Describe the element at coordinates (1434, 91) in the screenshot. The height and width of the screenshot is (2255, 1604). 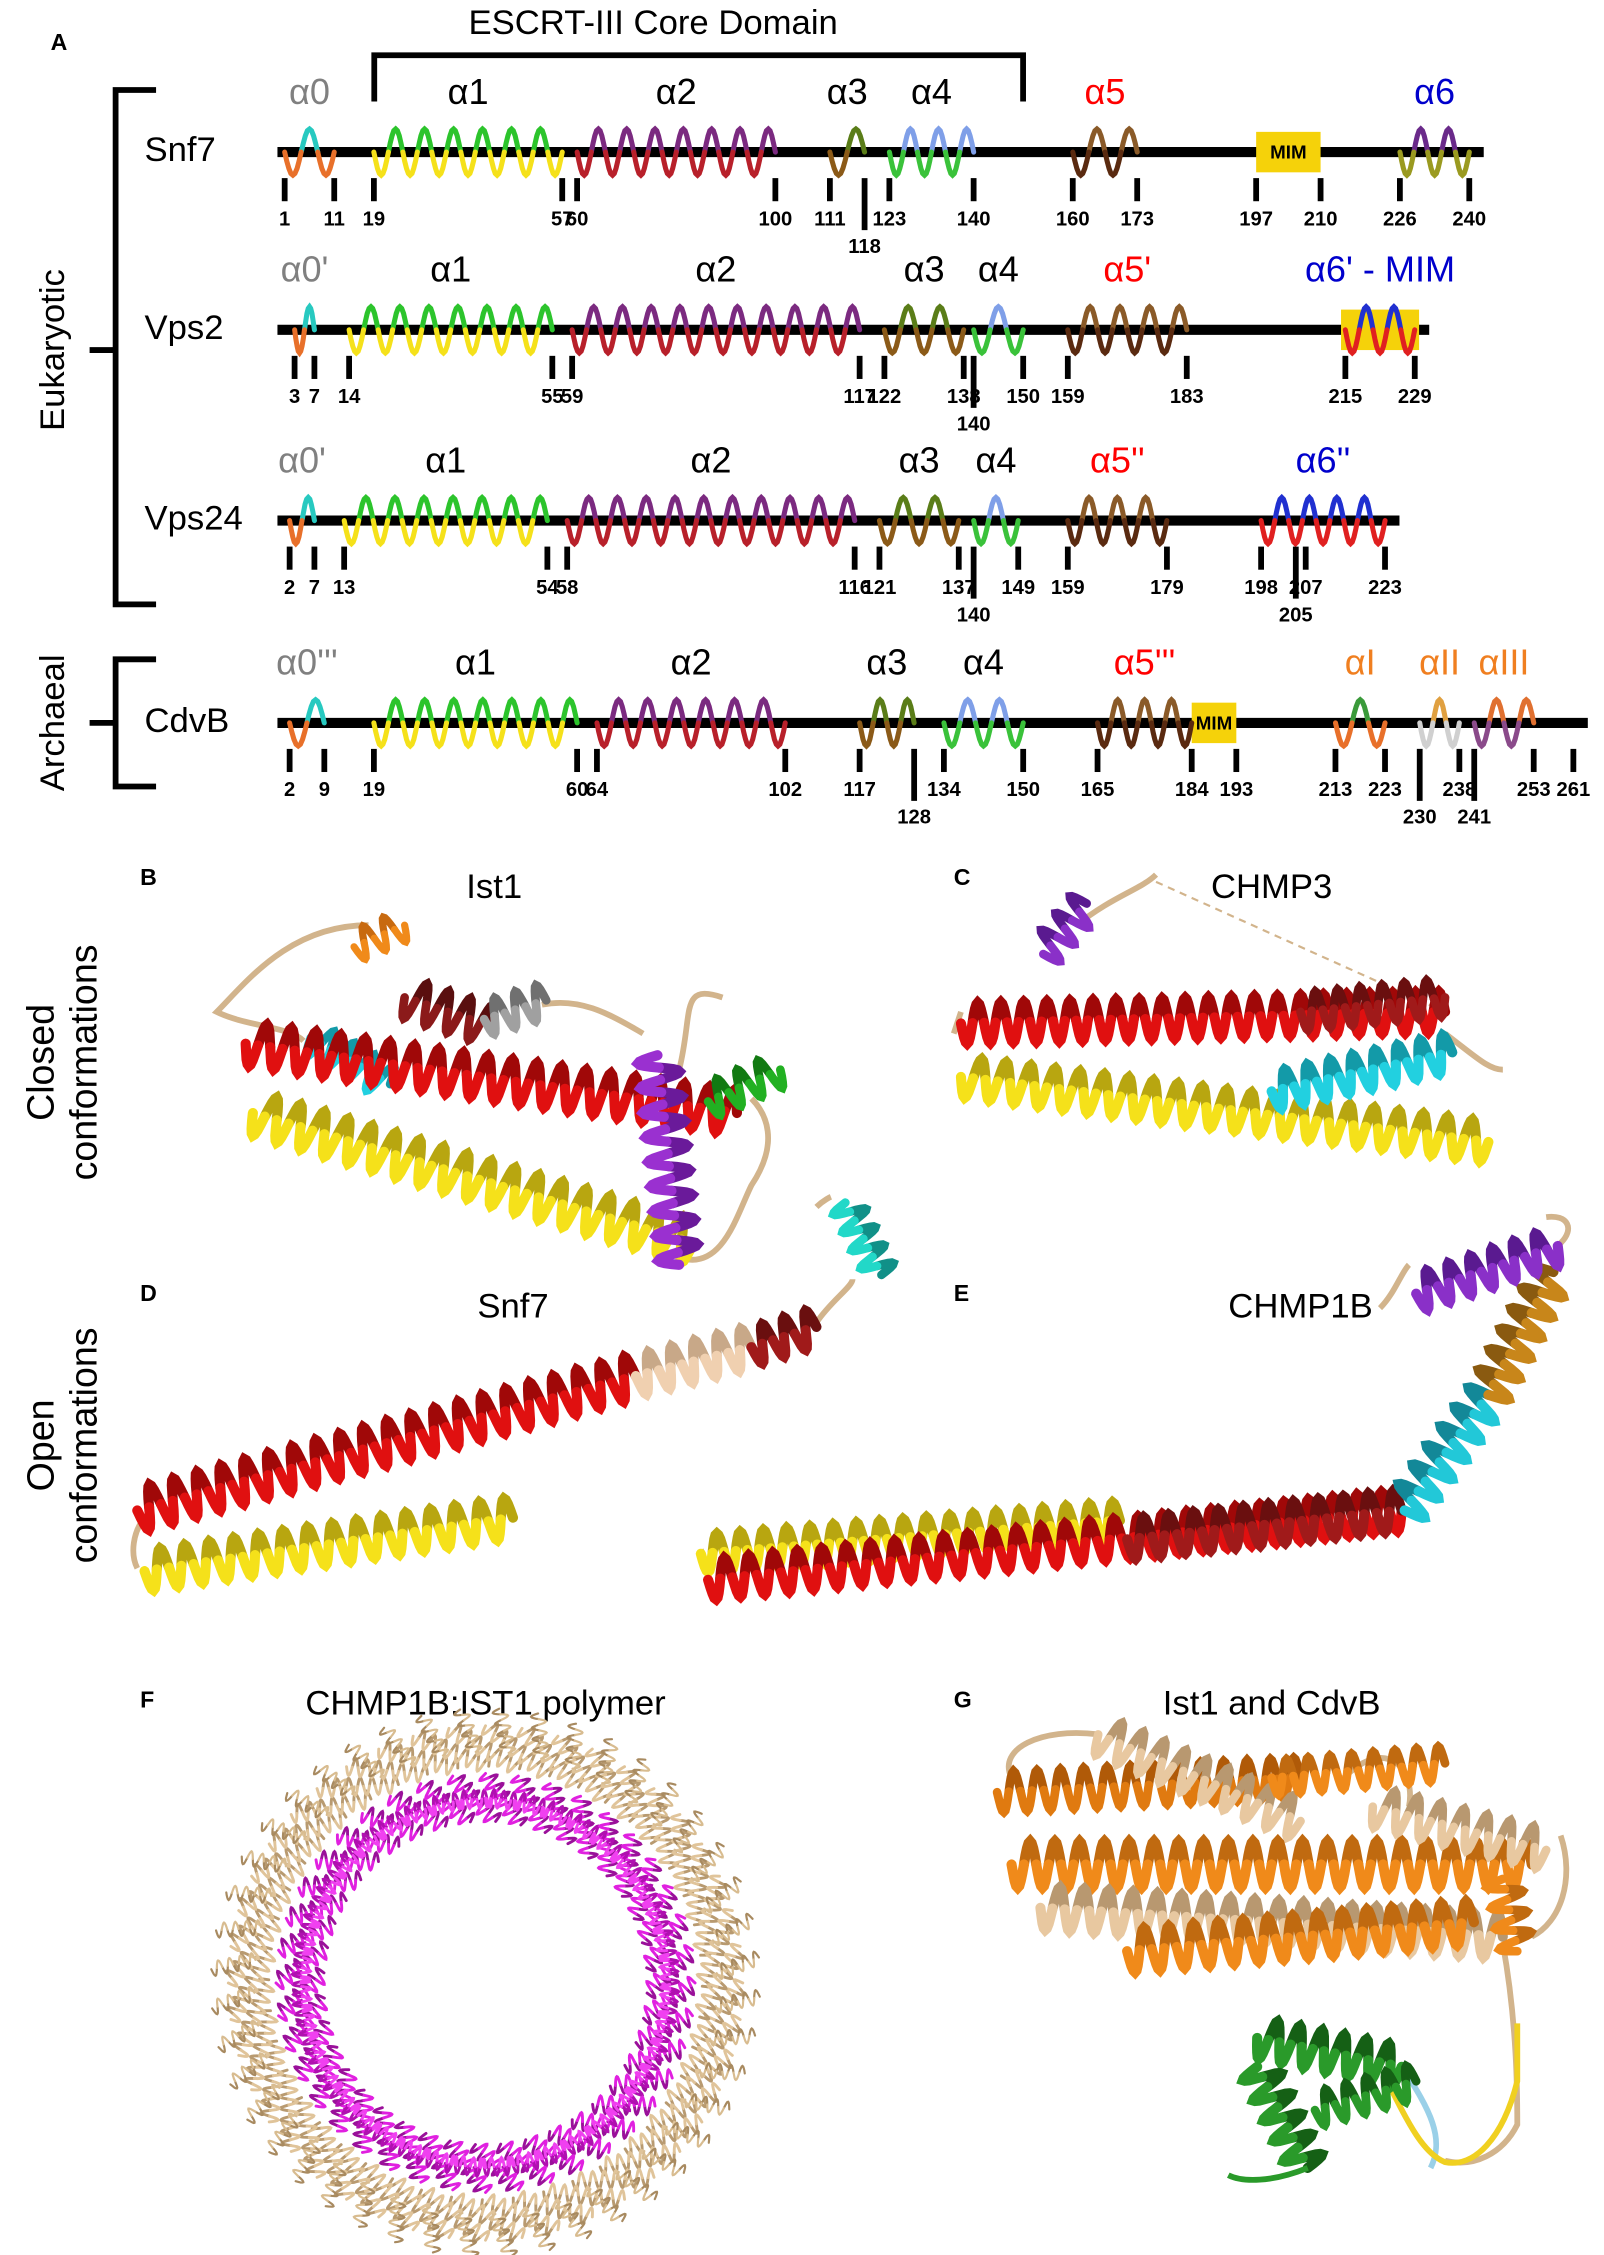
I see `helix-label: α6` at that location.